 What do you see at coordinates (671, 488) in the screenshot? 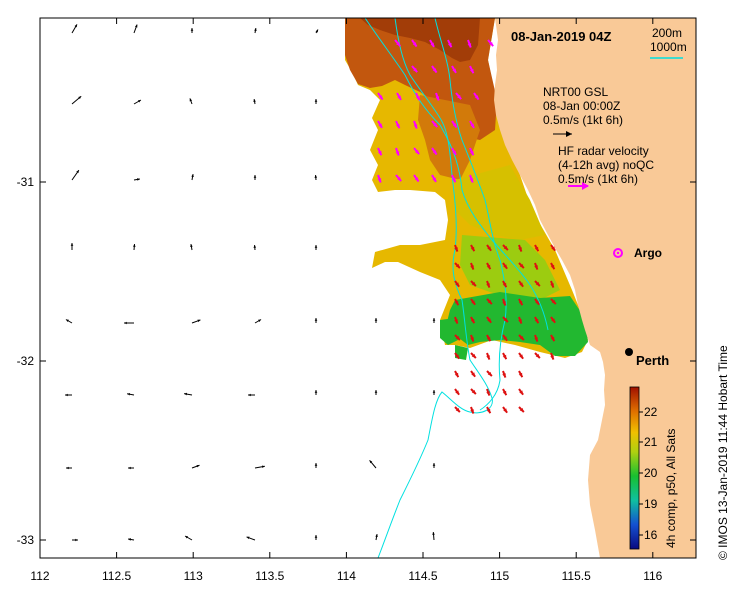
I see `colorbar-caption: 4h comp, p50, All Sats` at bounding box center [671, 488].